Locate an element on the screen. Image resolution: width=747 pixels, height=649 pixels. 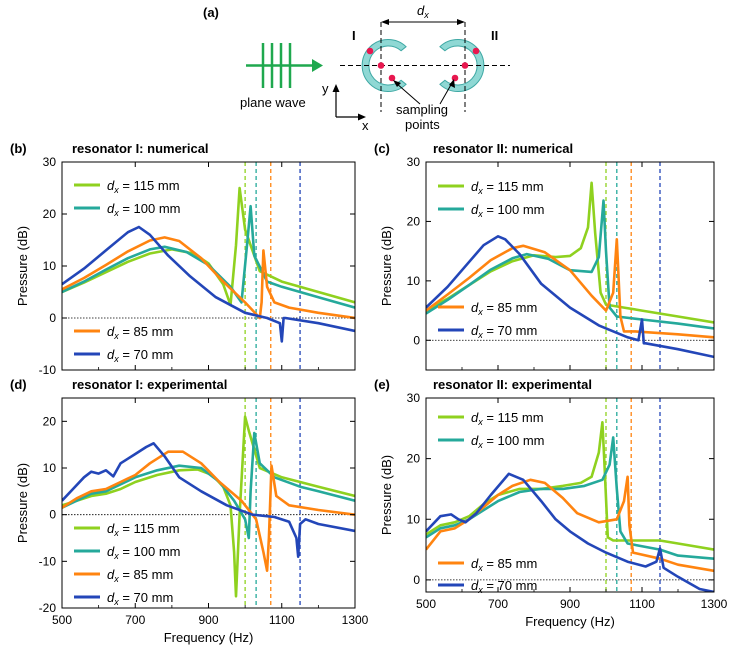
panel-label: (b) is located at coordinates (18, 148).